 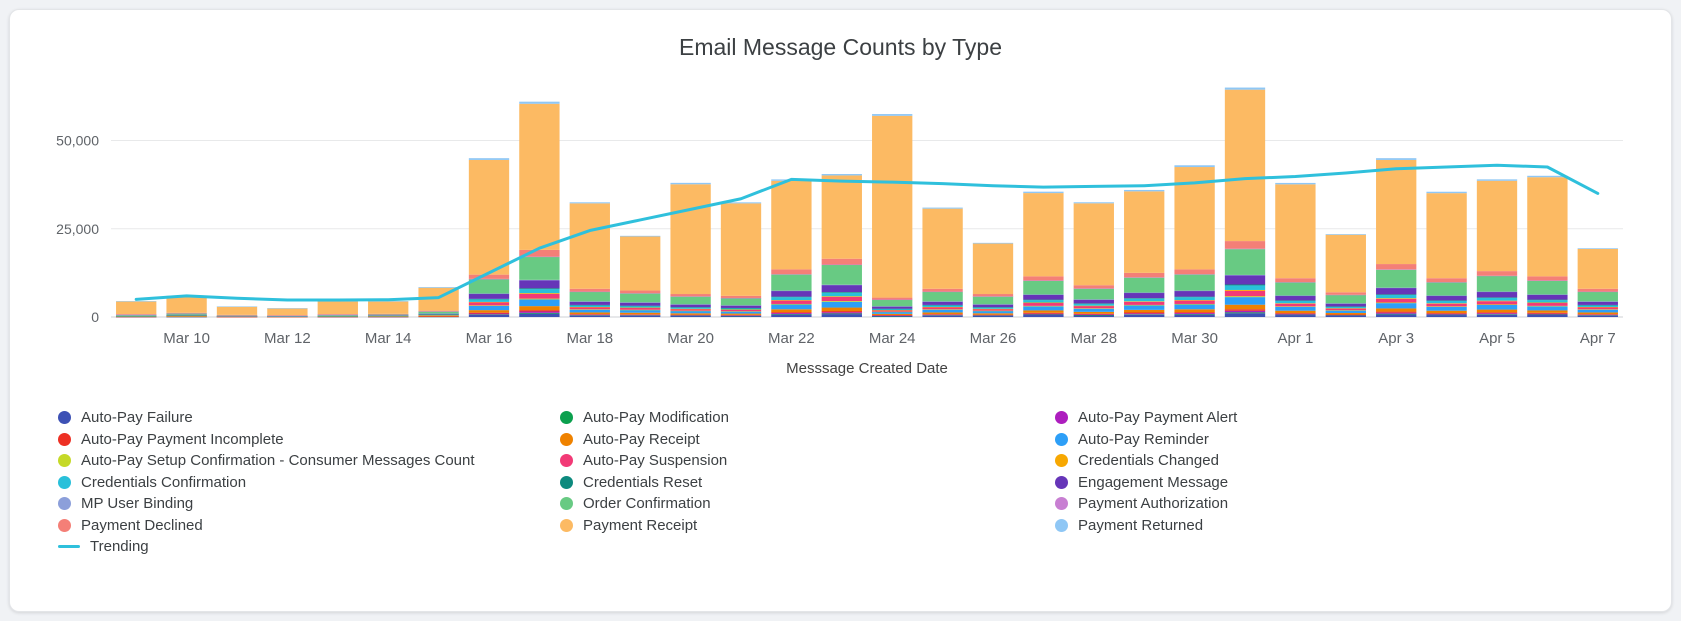 What do you see at coordinates (807, 417) in the screenshot?
I see `legend-item: Auto-Pay Modification` at bounding box center [807, 417].